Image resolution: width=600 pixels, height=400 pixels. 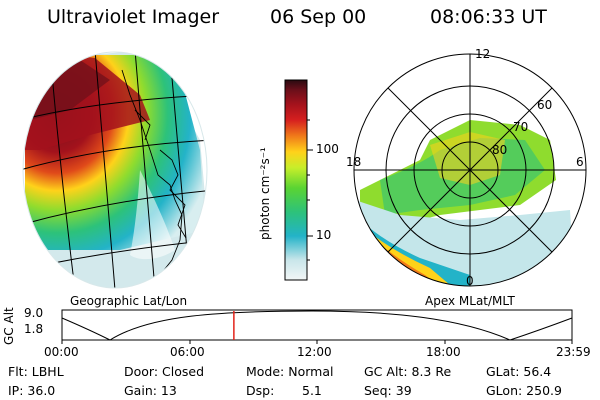 I want to click on status-glon: GLon: 250.9, so click(x=524, y=390).